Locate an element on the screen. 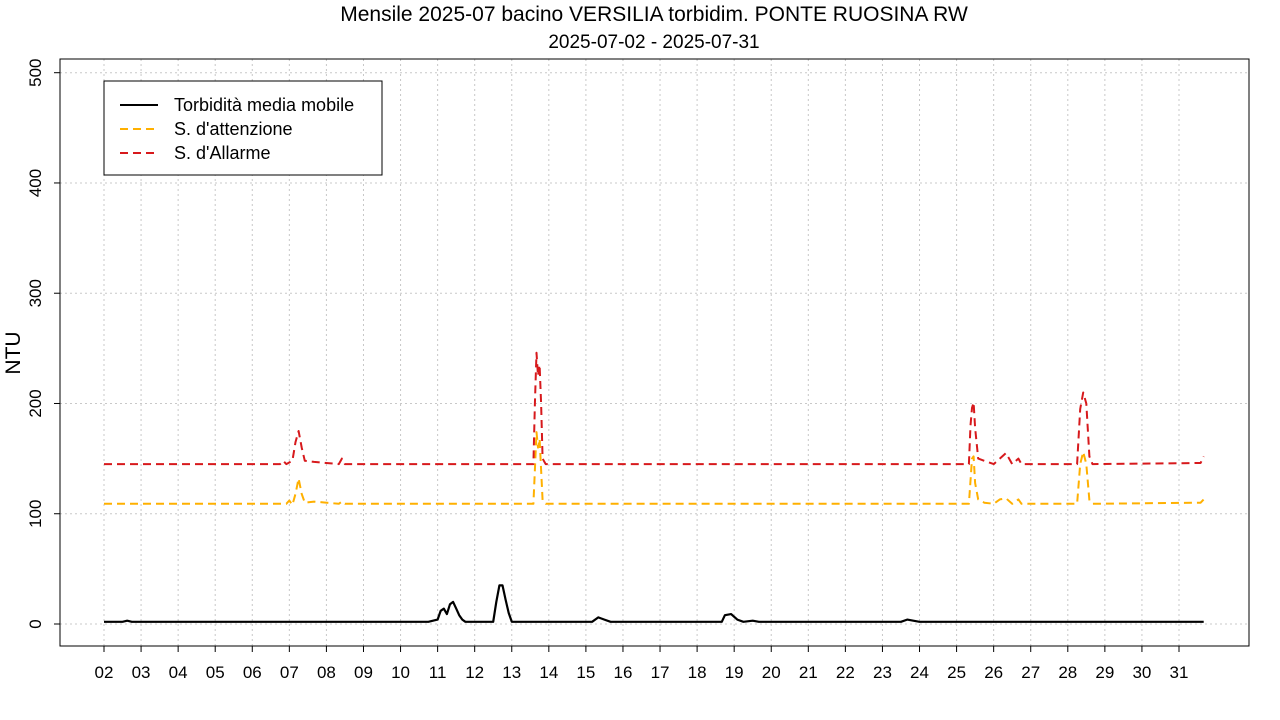  y-tick-label: 500 is located at coordinates (35, 73).